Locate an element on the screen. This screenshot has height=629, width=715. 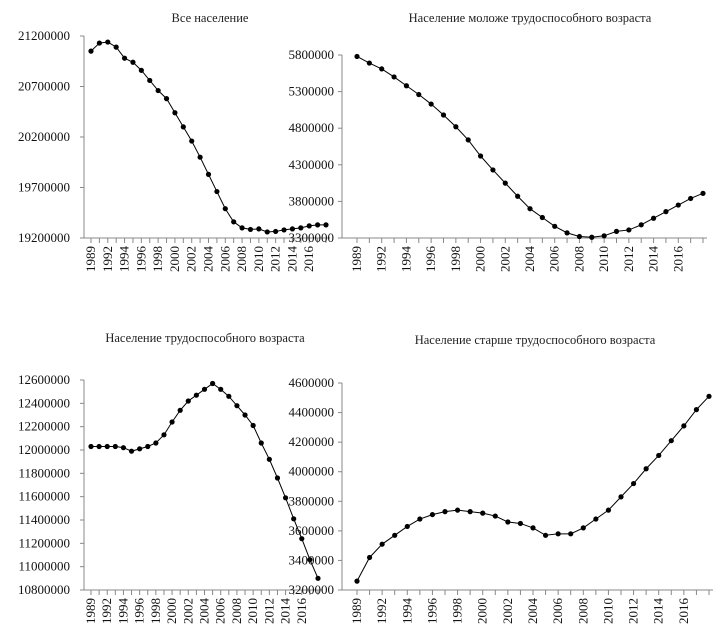
x-tick-label: 2002 is located at coordinates (191, 259).